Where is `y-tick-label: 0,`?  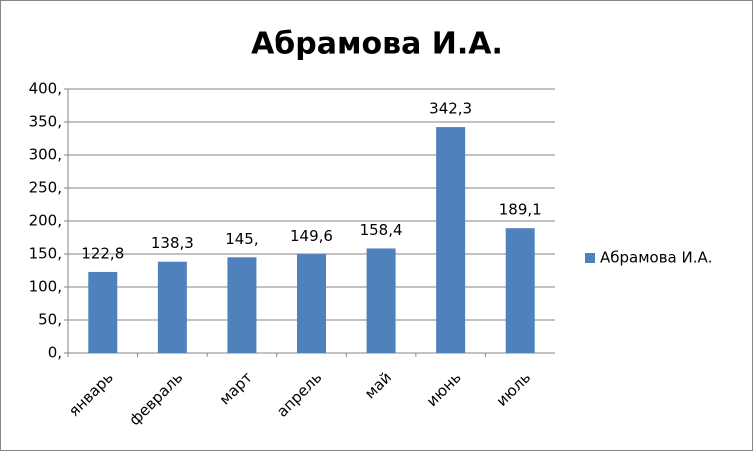
y-tick-label: 0, is located at coordinates (55, 353).